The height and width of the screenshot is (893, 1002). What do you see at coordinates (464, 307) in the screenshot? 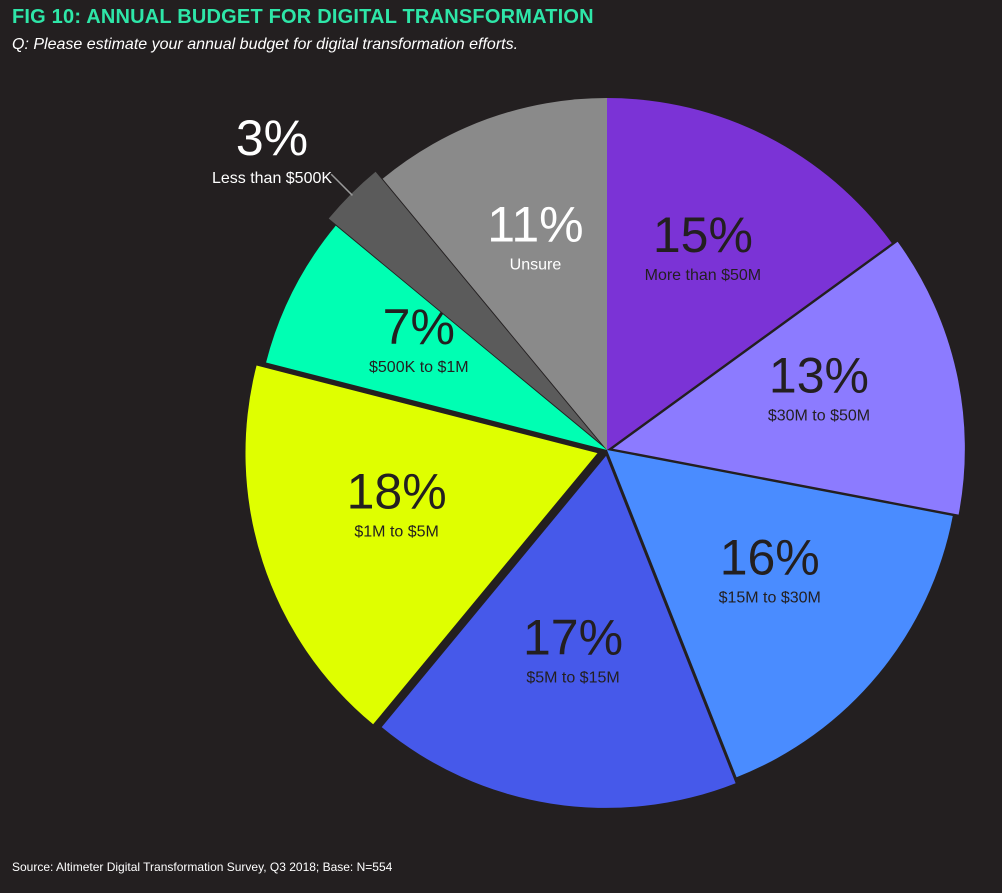
I see `pie-slice-less-than-500k` at bounding box center [464, 307].